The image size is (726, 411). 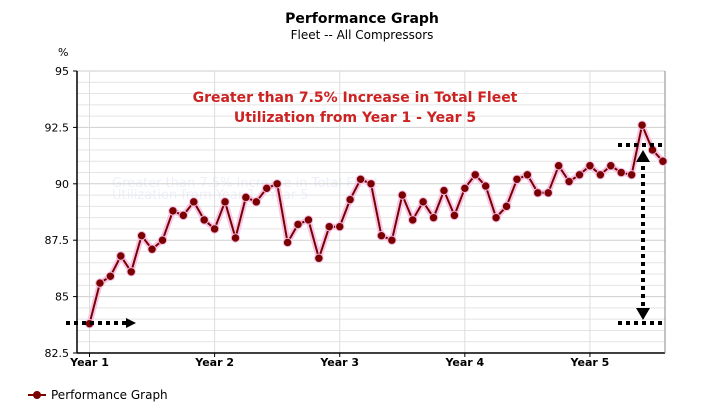 What do you see at coordinates (62, 184) in the screenshot?
I see `y-tick-label: 90` at bounding box center [62, 184].